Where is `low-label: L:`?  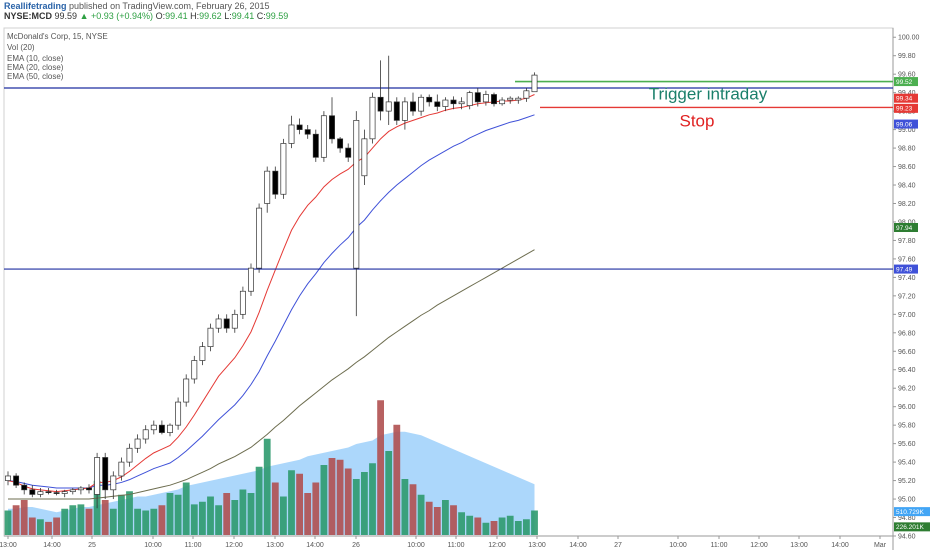 low-label: L: is located at coordinates (228, 16).